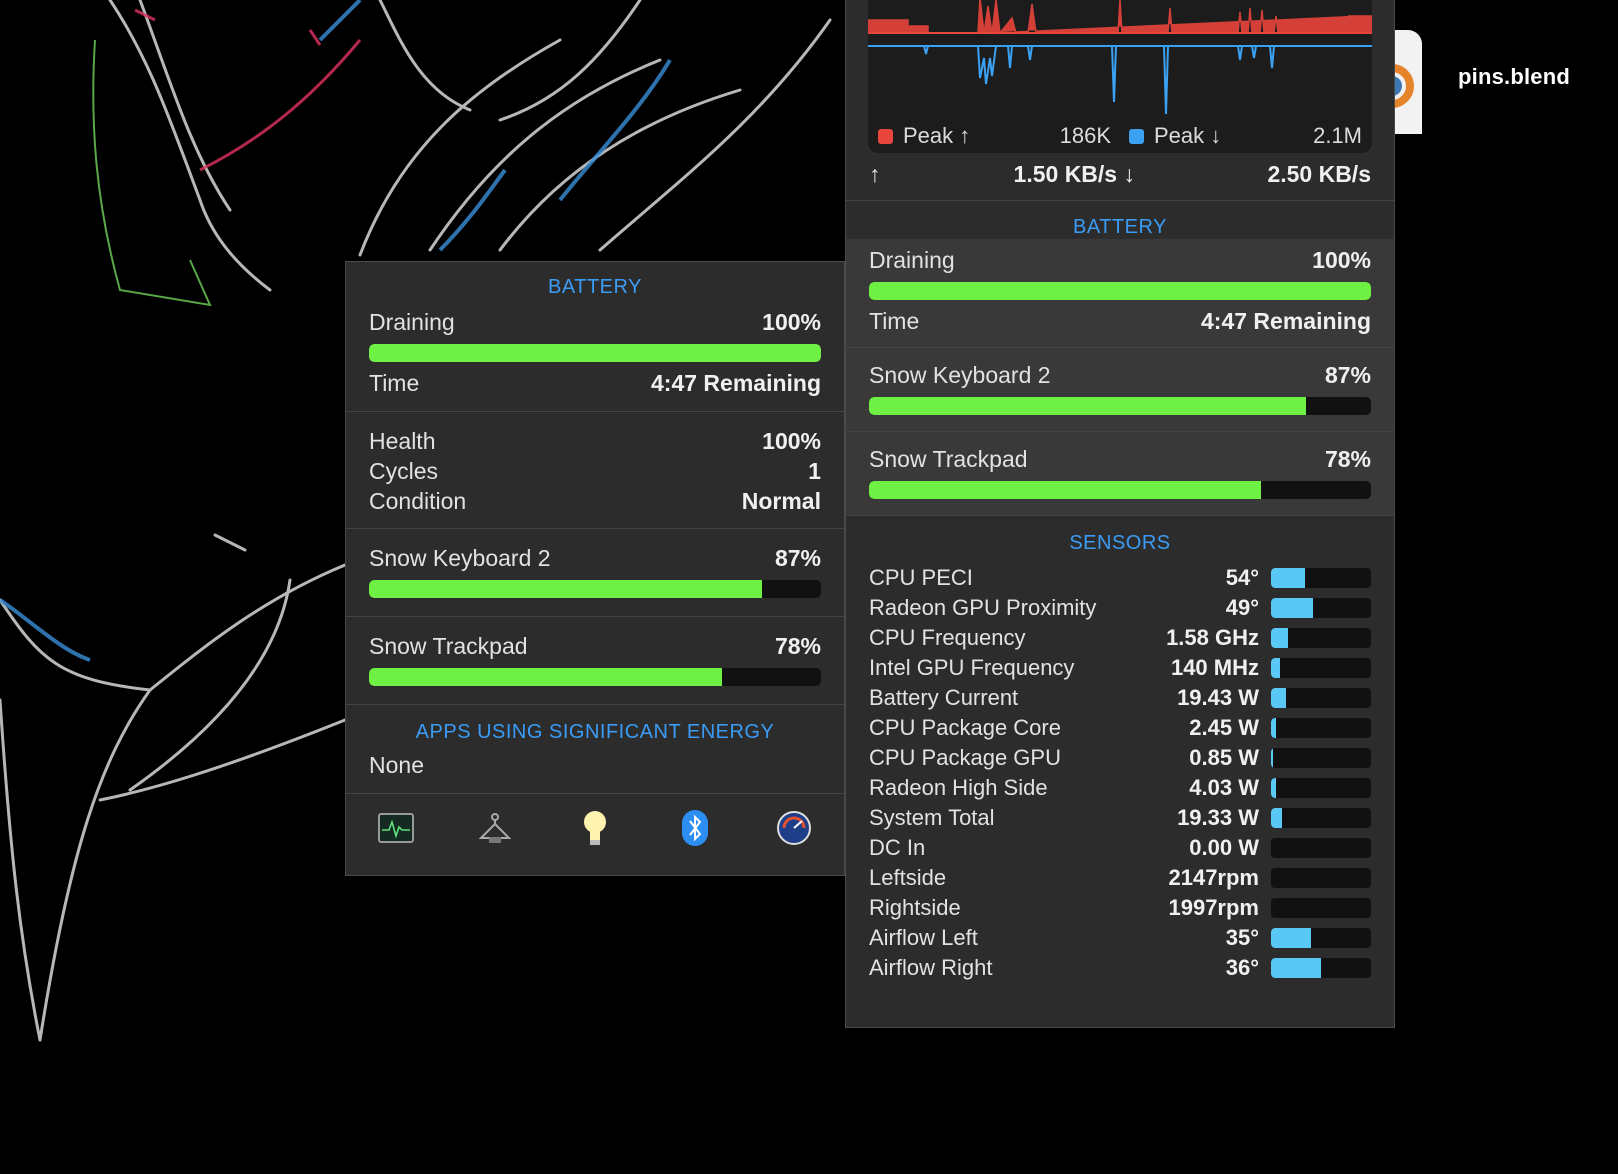 This screenshot has height=1174, width=1618. Describe the element at coordinates (875, 174) in the screenshot. I see `upload-arrow-icon: ↑` at that location.